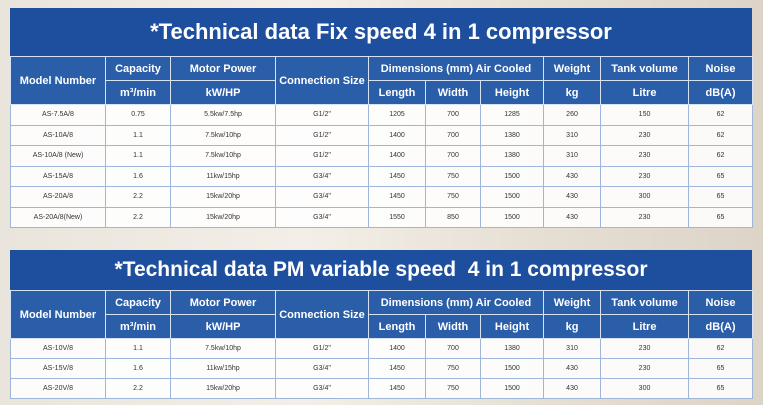 This screenshot has width=763, height=405. Describe the element at coordinates (645, 302) in the screenshot. I see `header-cell: Tank volume` at that location.